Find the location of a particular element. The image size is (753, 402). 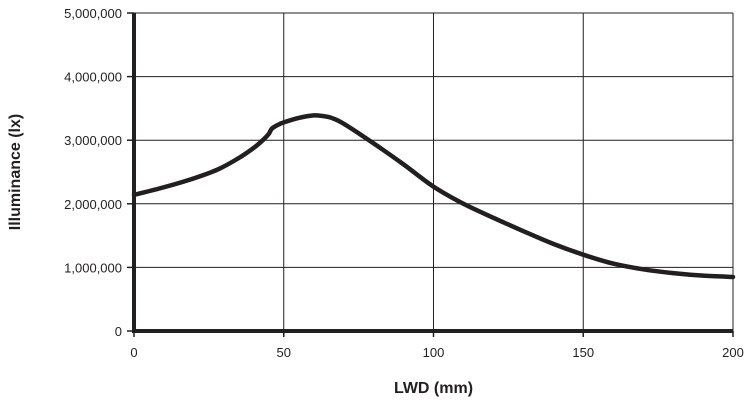

x-tick-label: 150 is located at coordinates (583, 352).